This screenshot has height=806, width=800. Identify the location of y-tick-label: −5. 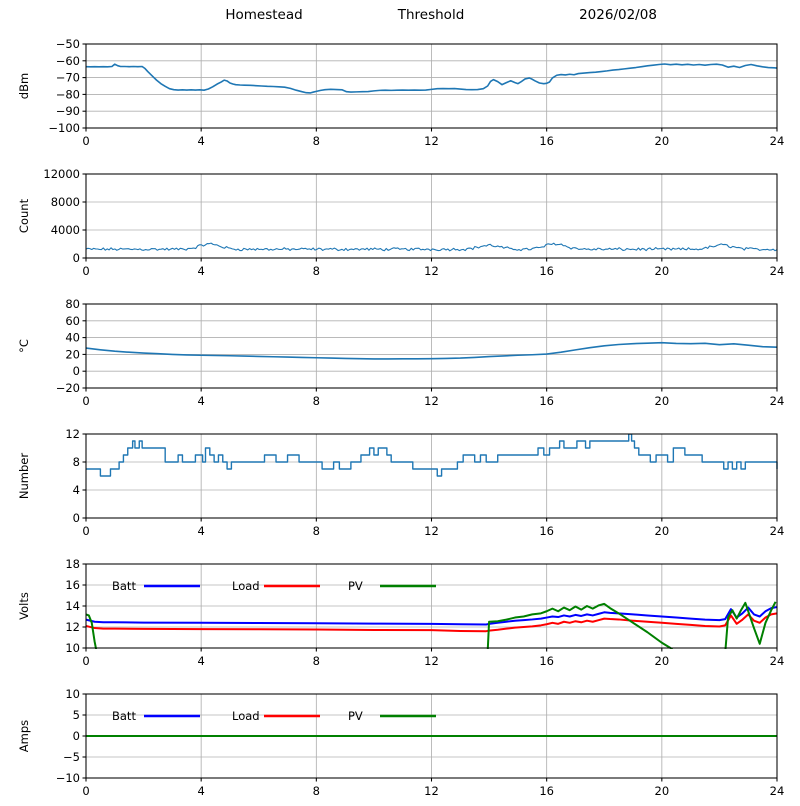
(71, 757).